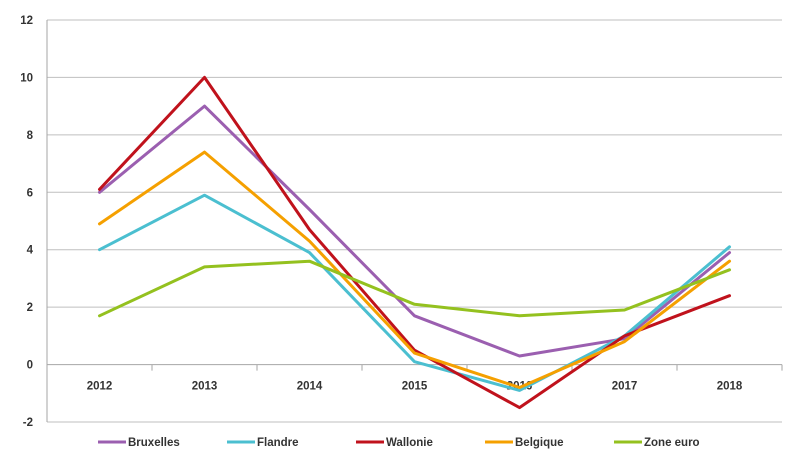 The image size is (800, 475). Describe the element at coordinates (409, 443) in the screenshot. I see `legend-label: Wallonie` at that location.